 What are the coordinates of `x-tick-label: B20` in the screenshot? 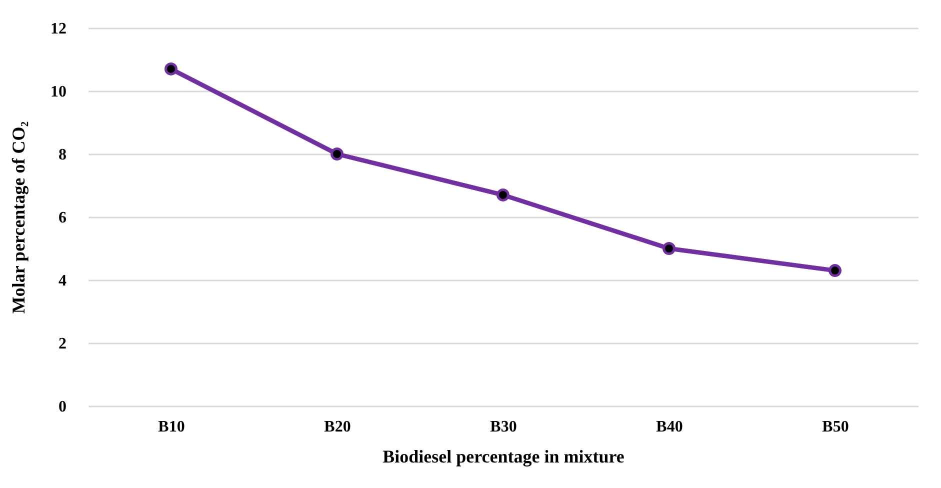 It's located at (337, 427).